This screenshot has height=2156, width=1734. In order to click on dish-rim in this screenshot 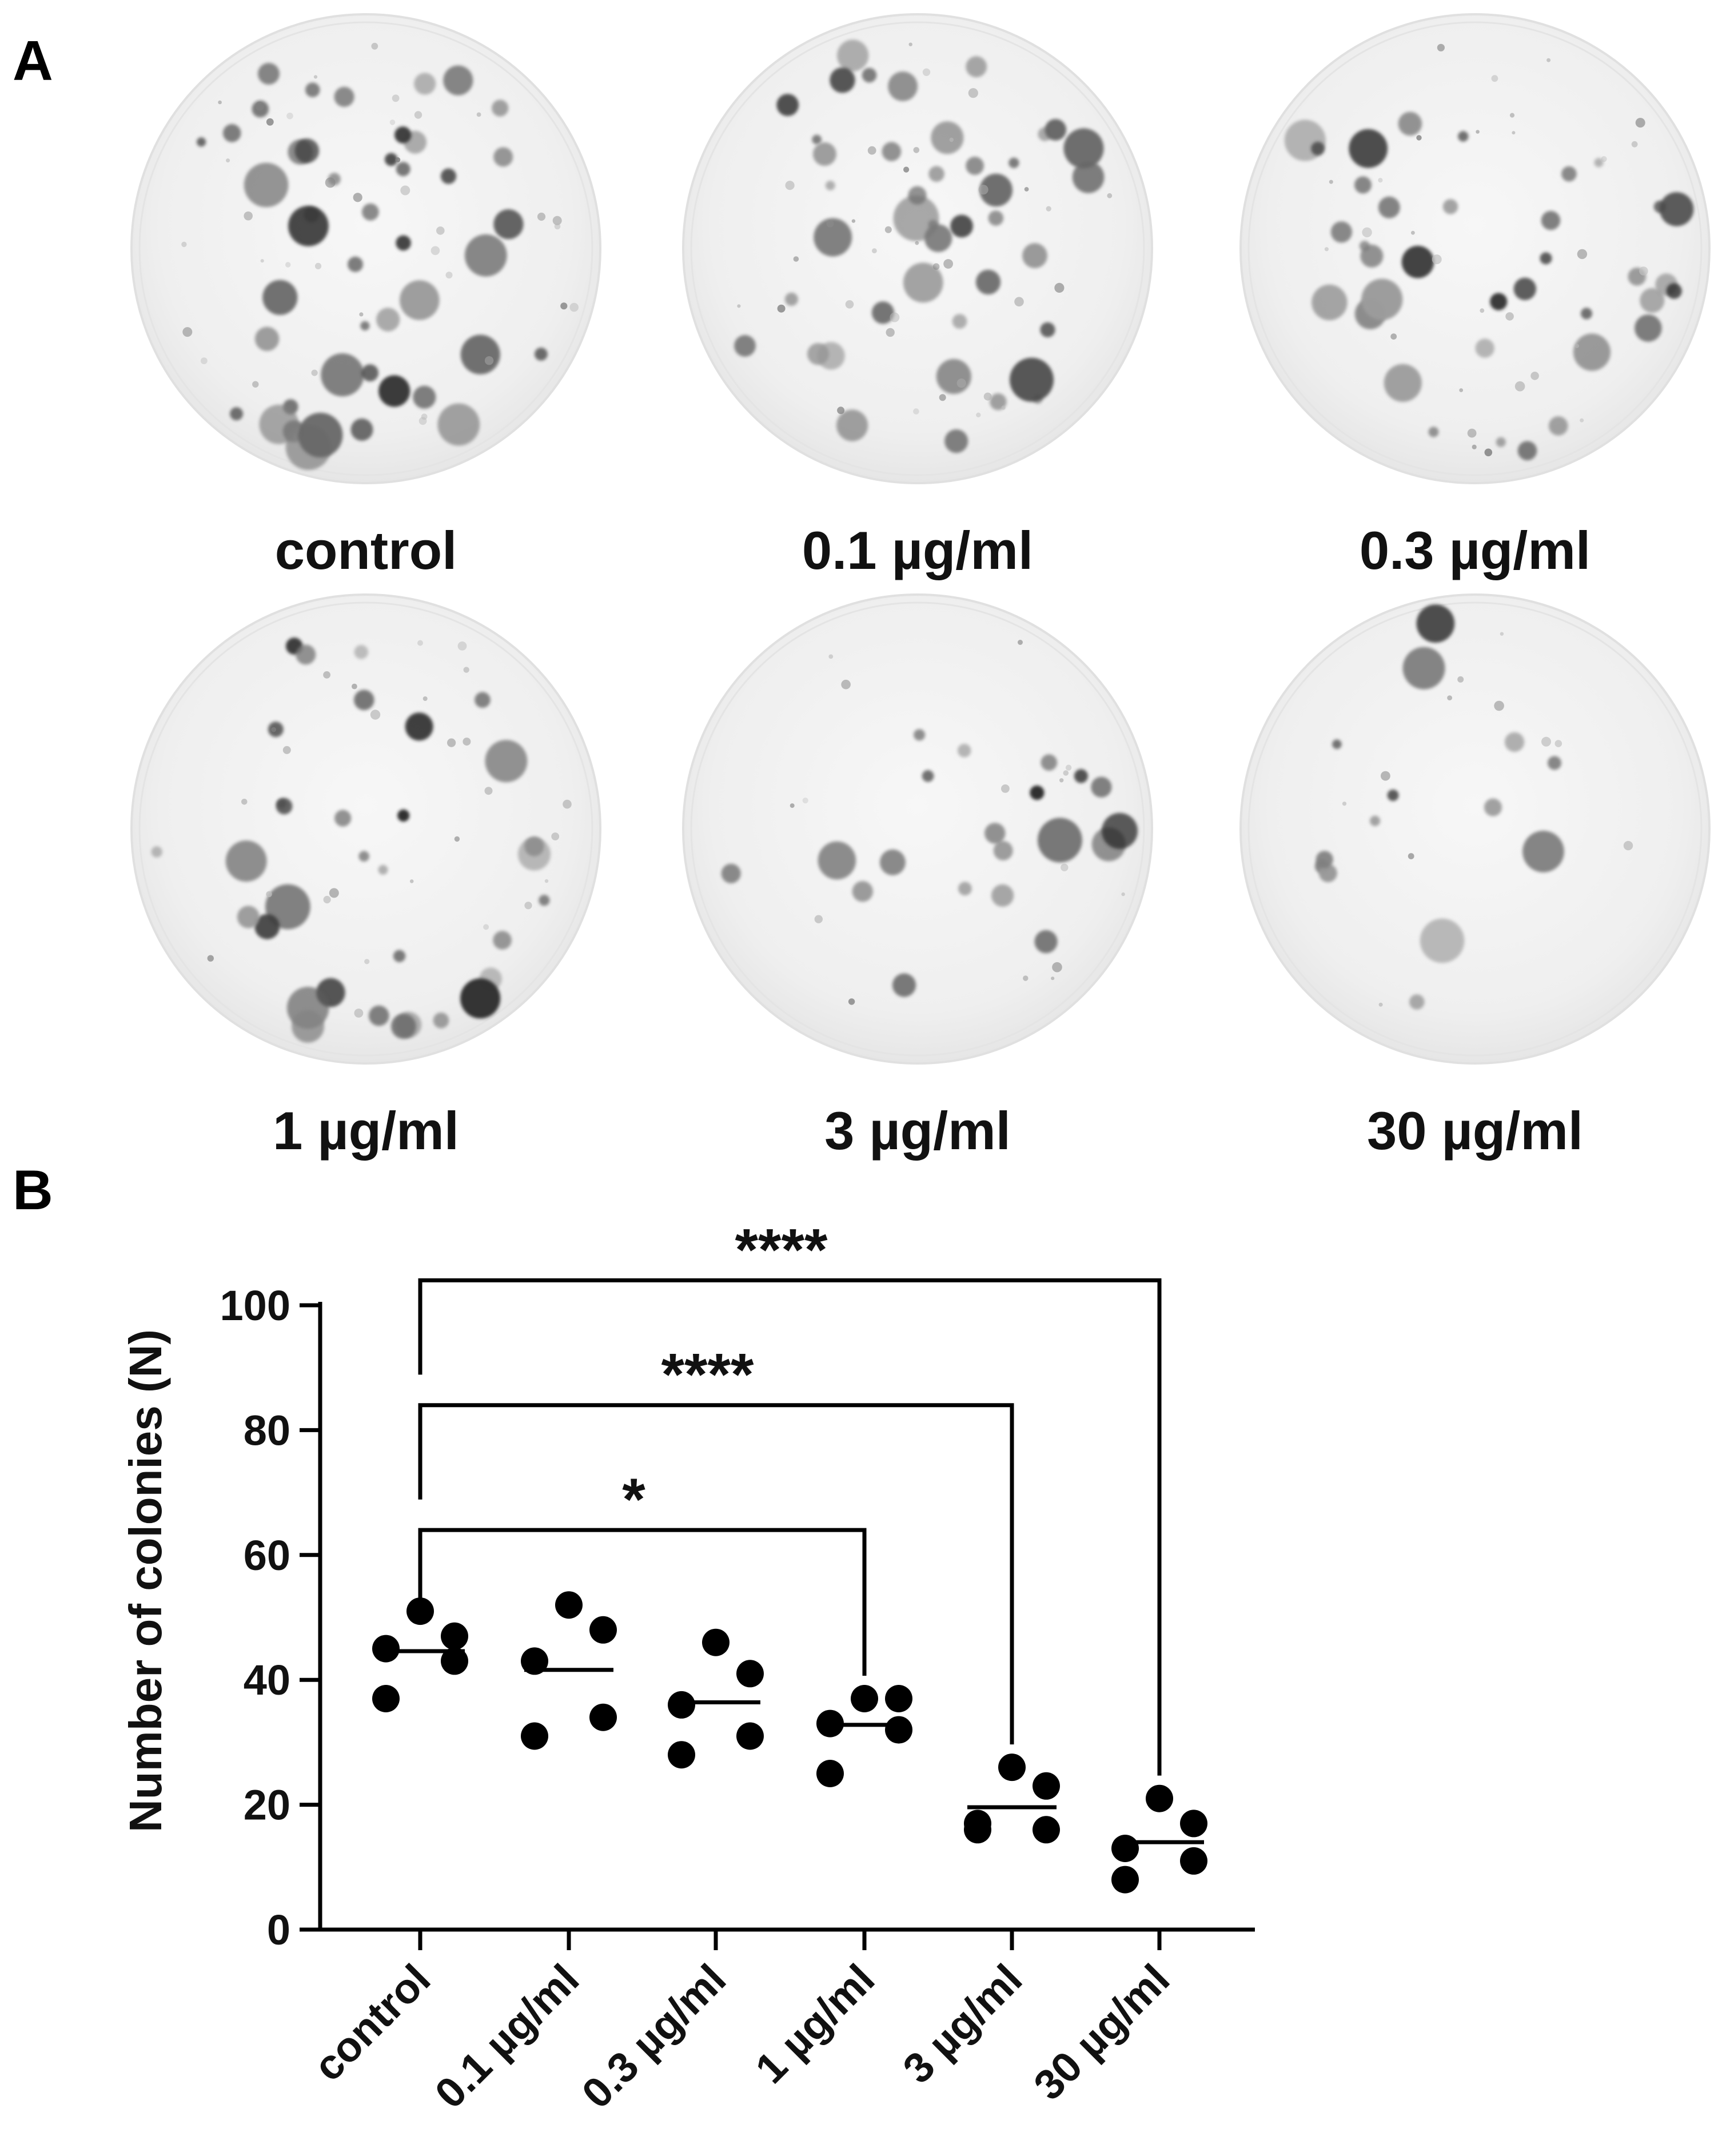, I will do `click(917, 248)`.